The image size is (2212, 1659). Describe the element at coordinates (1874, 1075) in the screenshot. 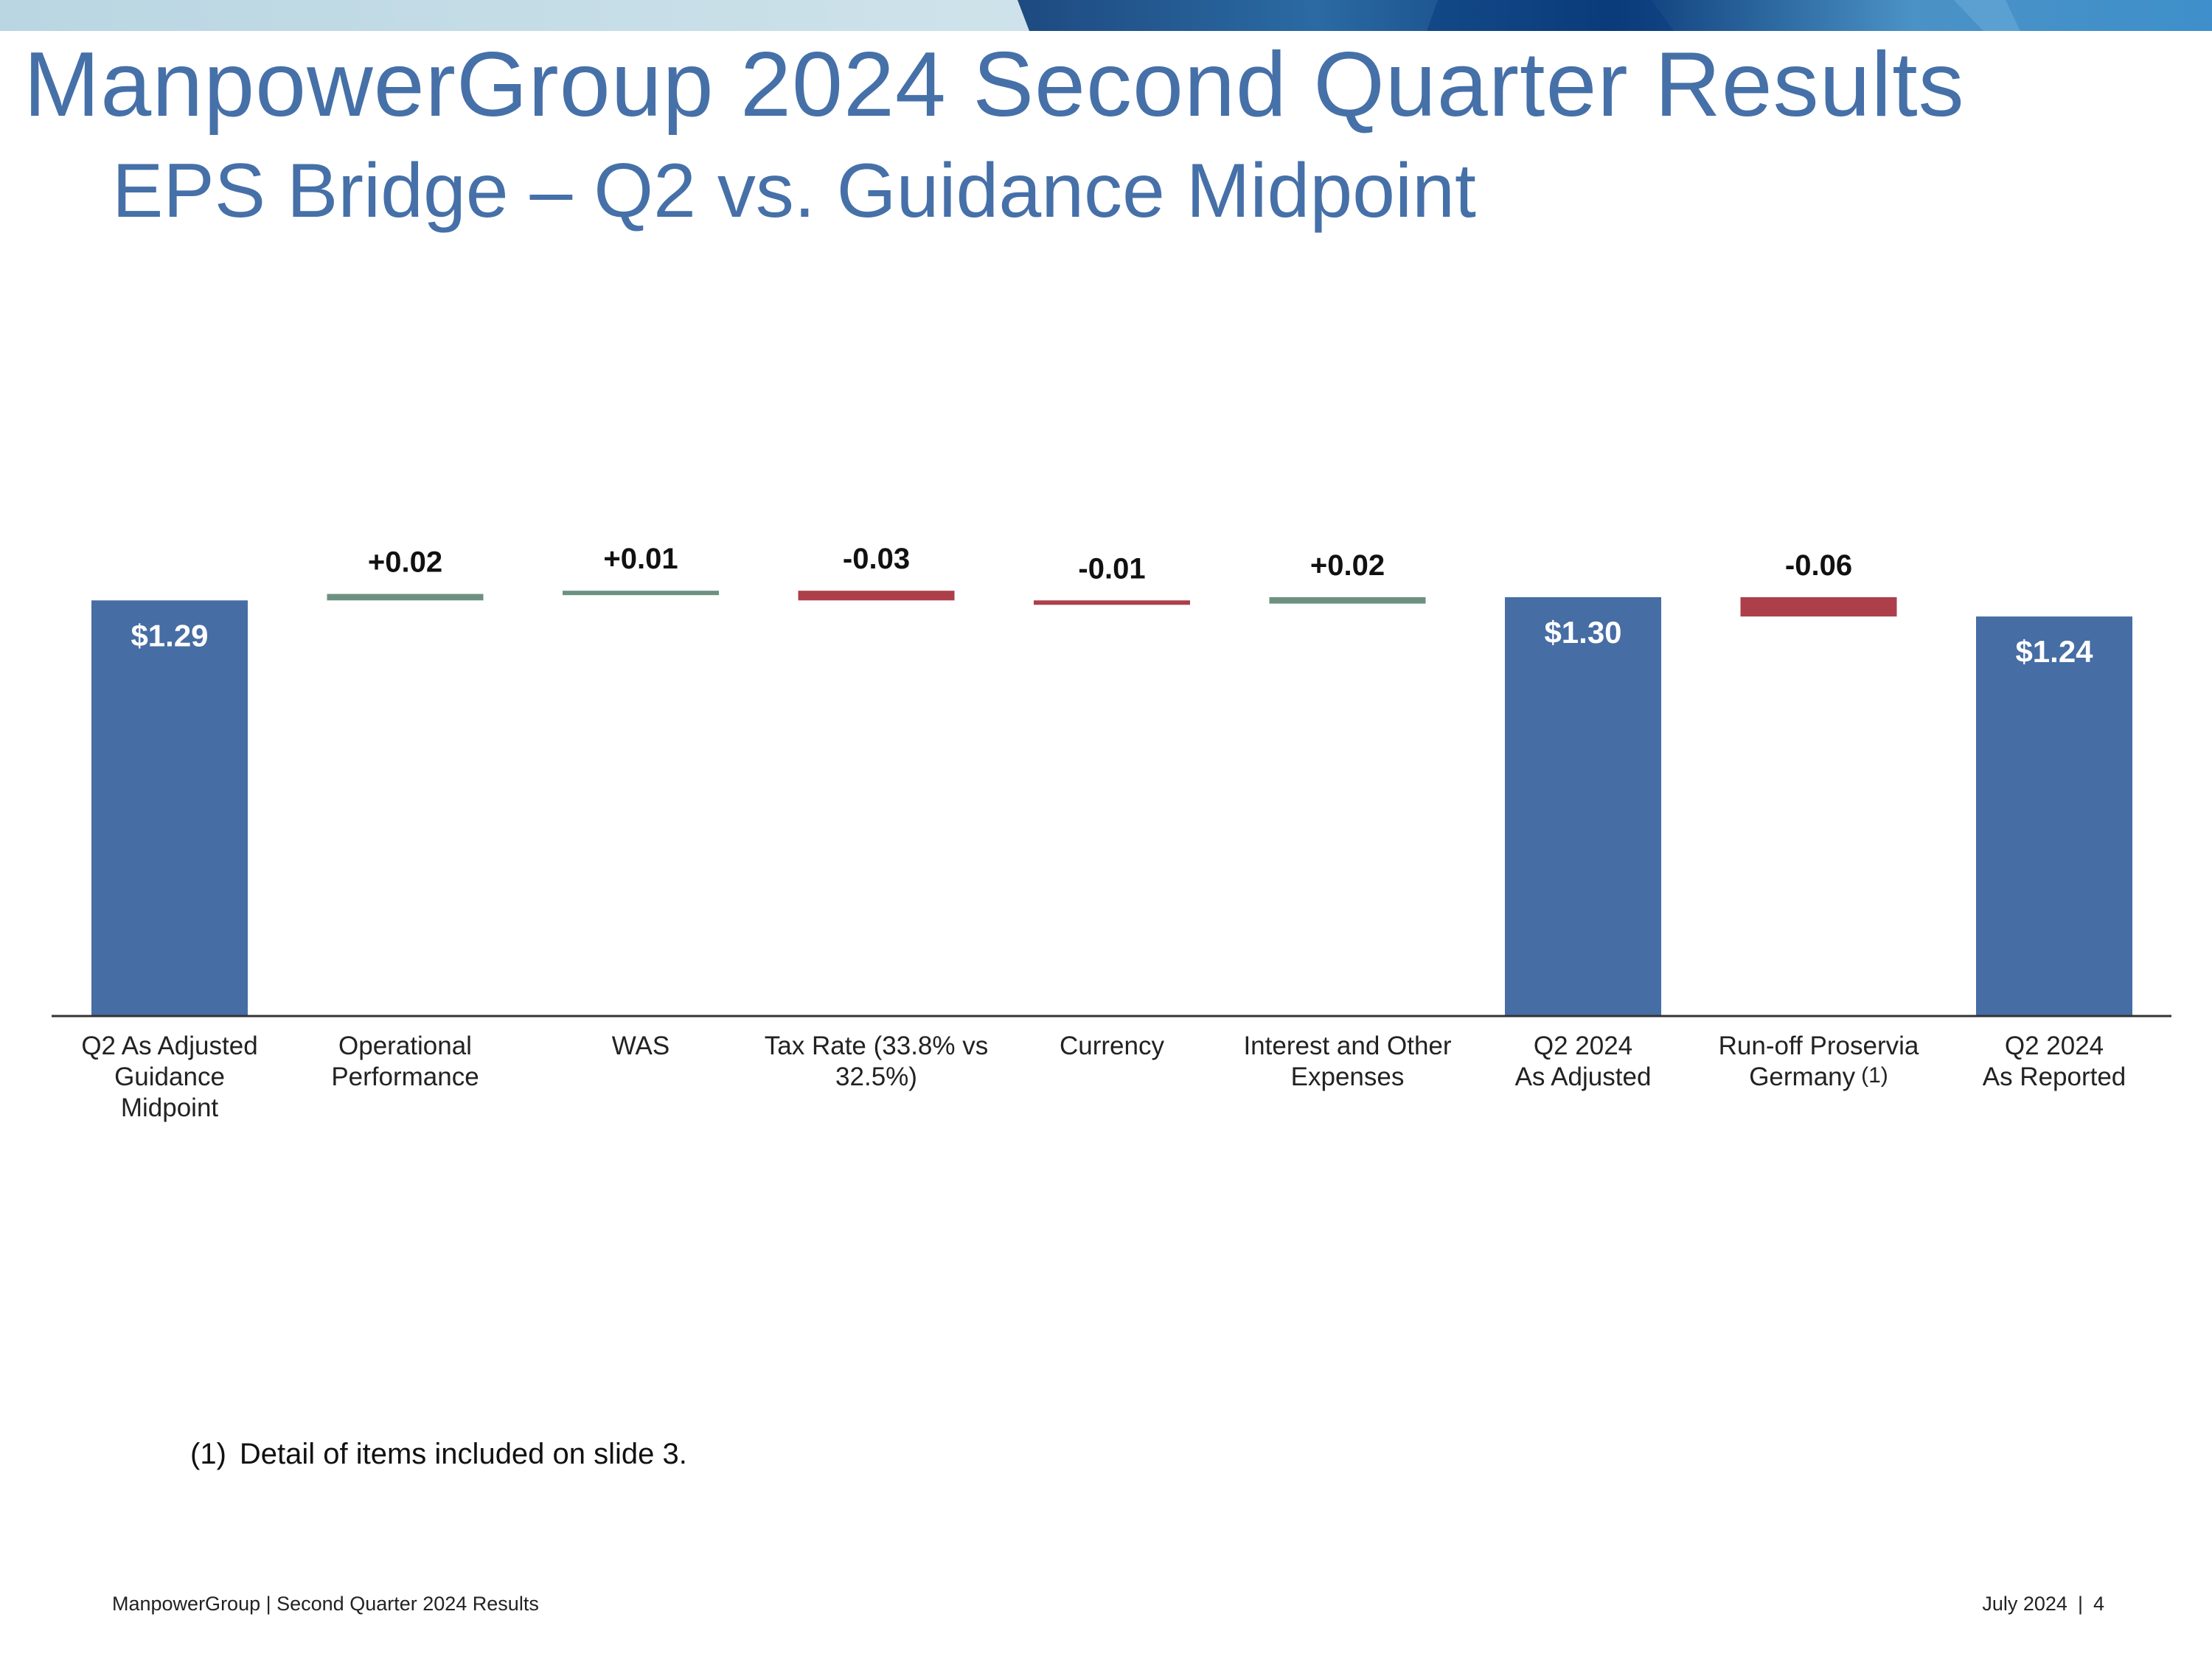

I see `footnote-ref-marker: (1)` at that location.